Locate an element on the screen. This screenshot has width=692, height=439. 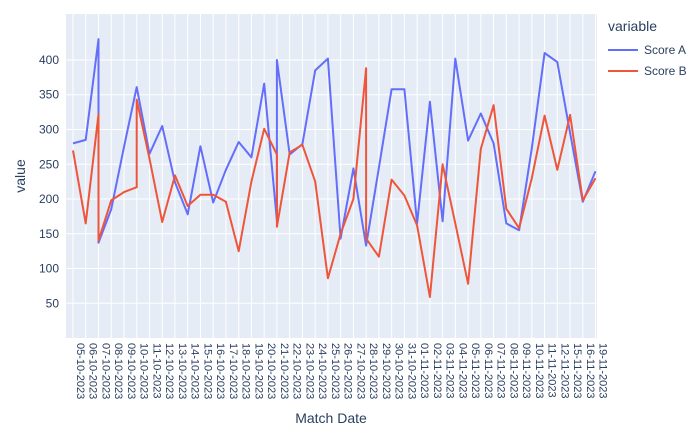
x-tick-label: 19-10-2023 is located at coordinates (258, 371).